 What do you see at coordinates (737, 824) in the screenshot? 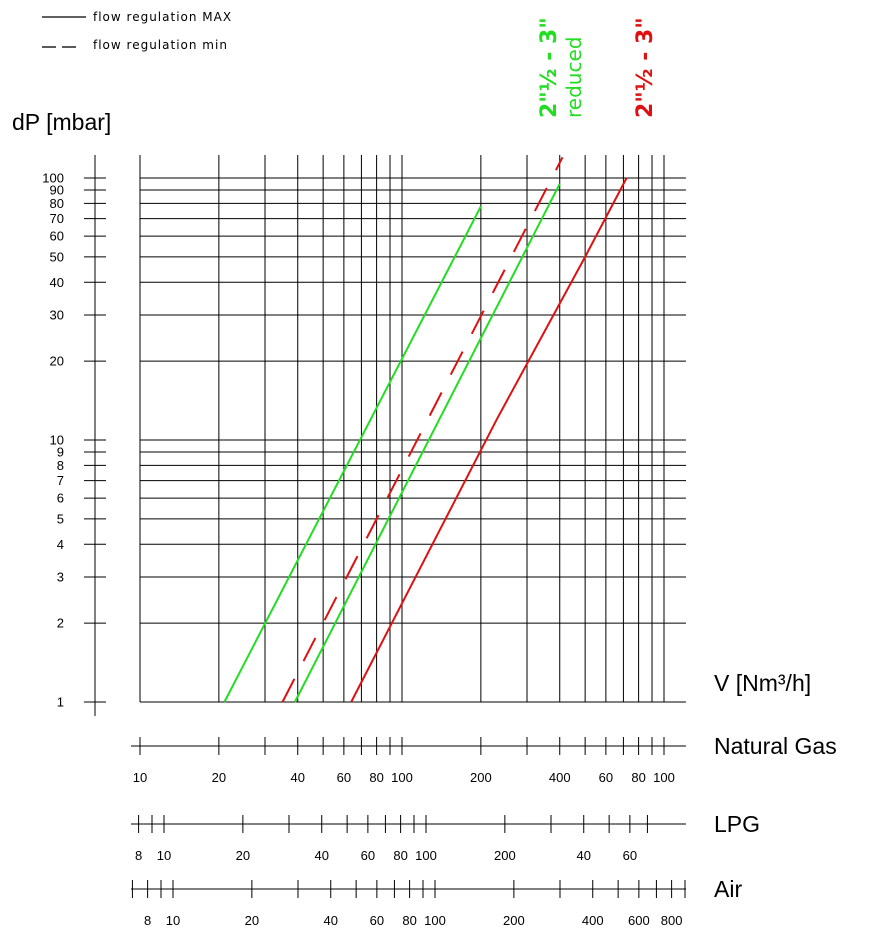
I see `x-axis-name: LPG` at bounding box center [737, 824].